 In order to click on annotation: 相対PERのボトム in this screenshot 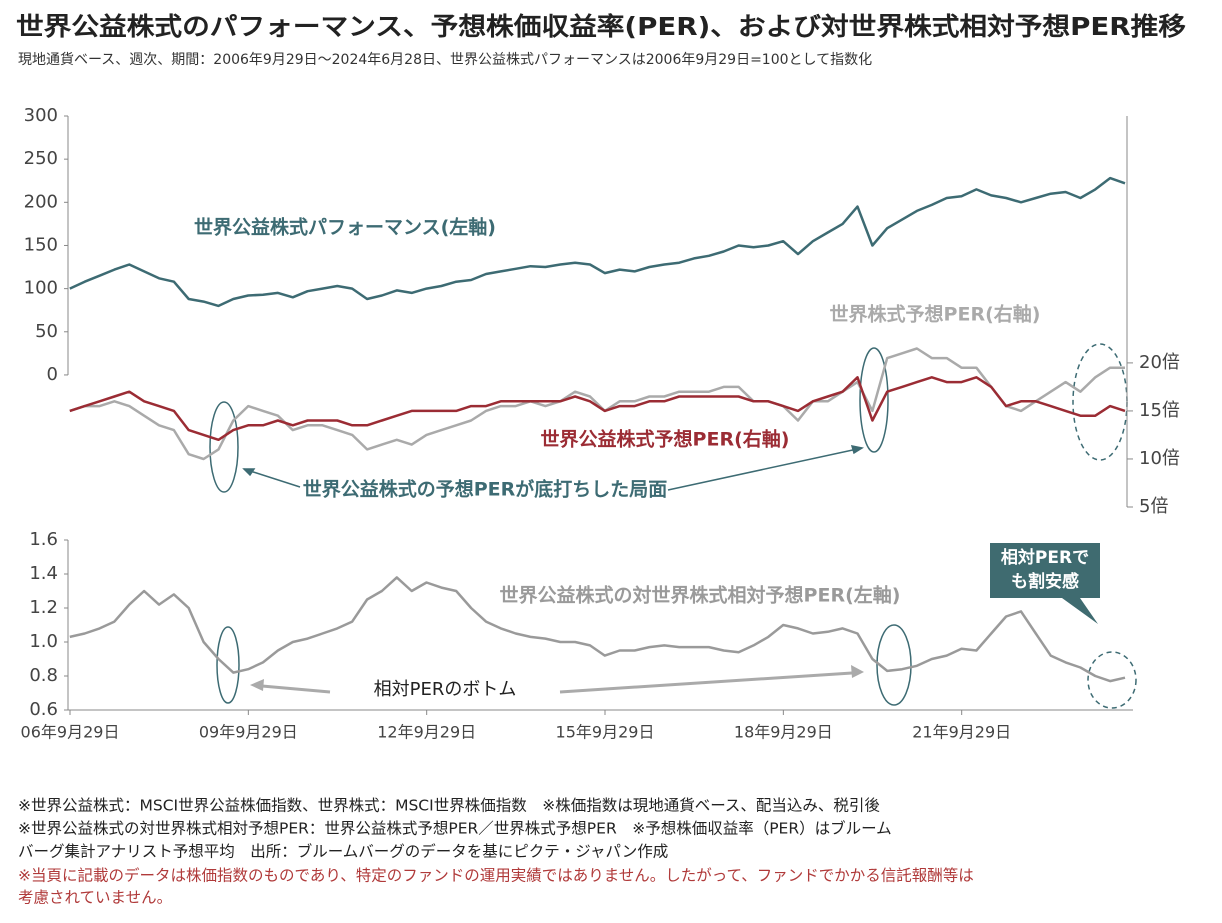, I will do `click(445, 689)`.